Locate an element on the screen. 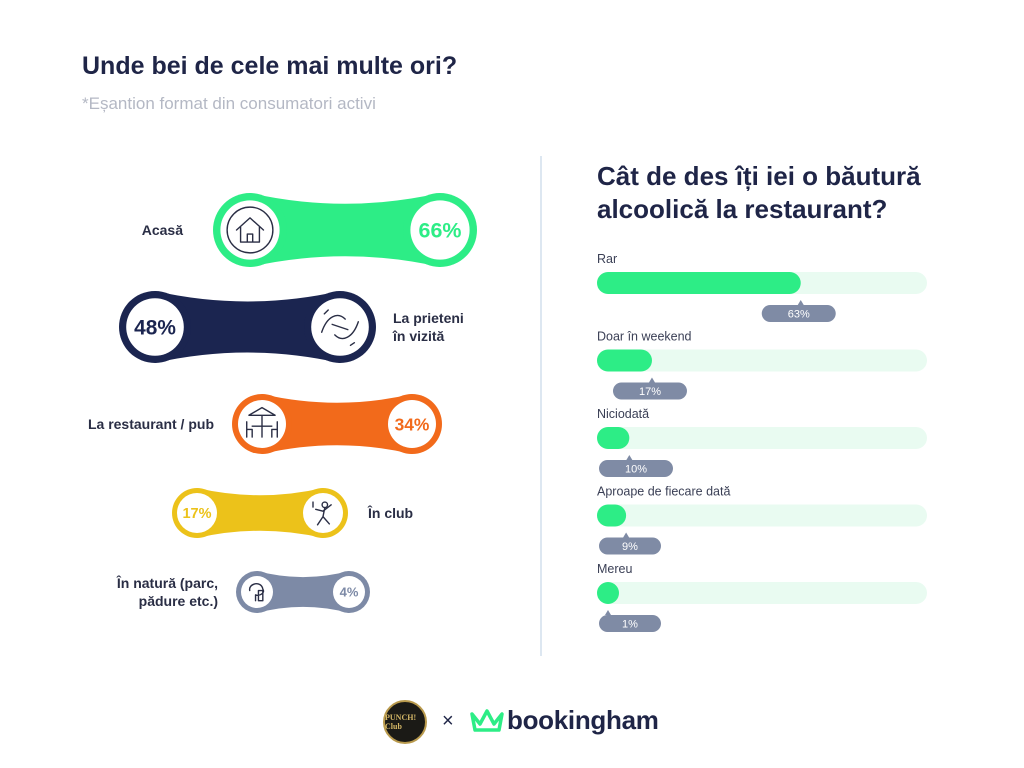 The width and height of the screenshot is (1024, 768). category-label-line: În club is located at coordinates (390, 512).